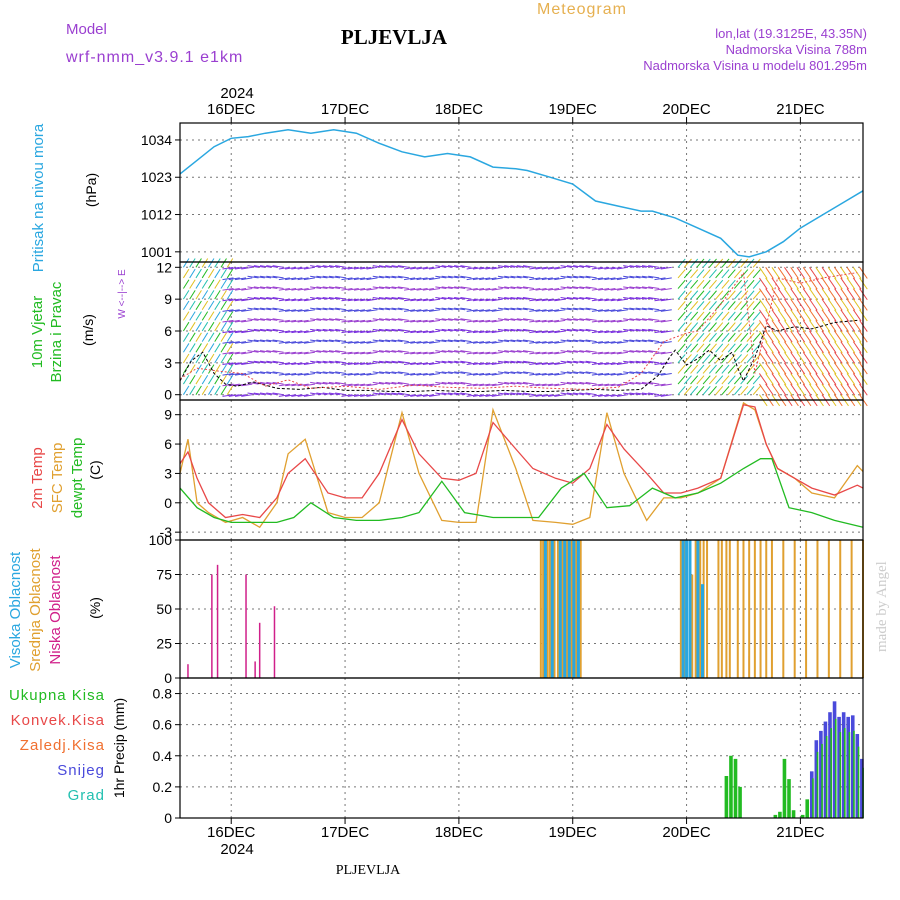 The image size is (900, 900). What do you see at coordinates (231, 832) in the screenshot?
I see `bottom-day-label: 16DEC` at bounding box center [231, 832].